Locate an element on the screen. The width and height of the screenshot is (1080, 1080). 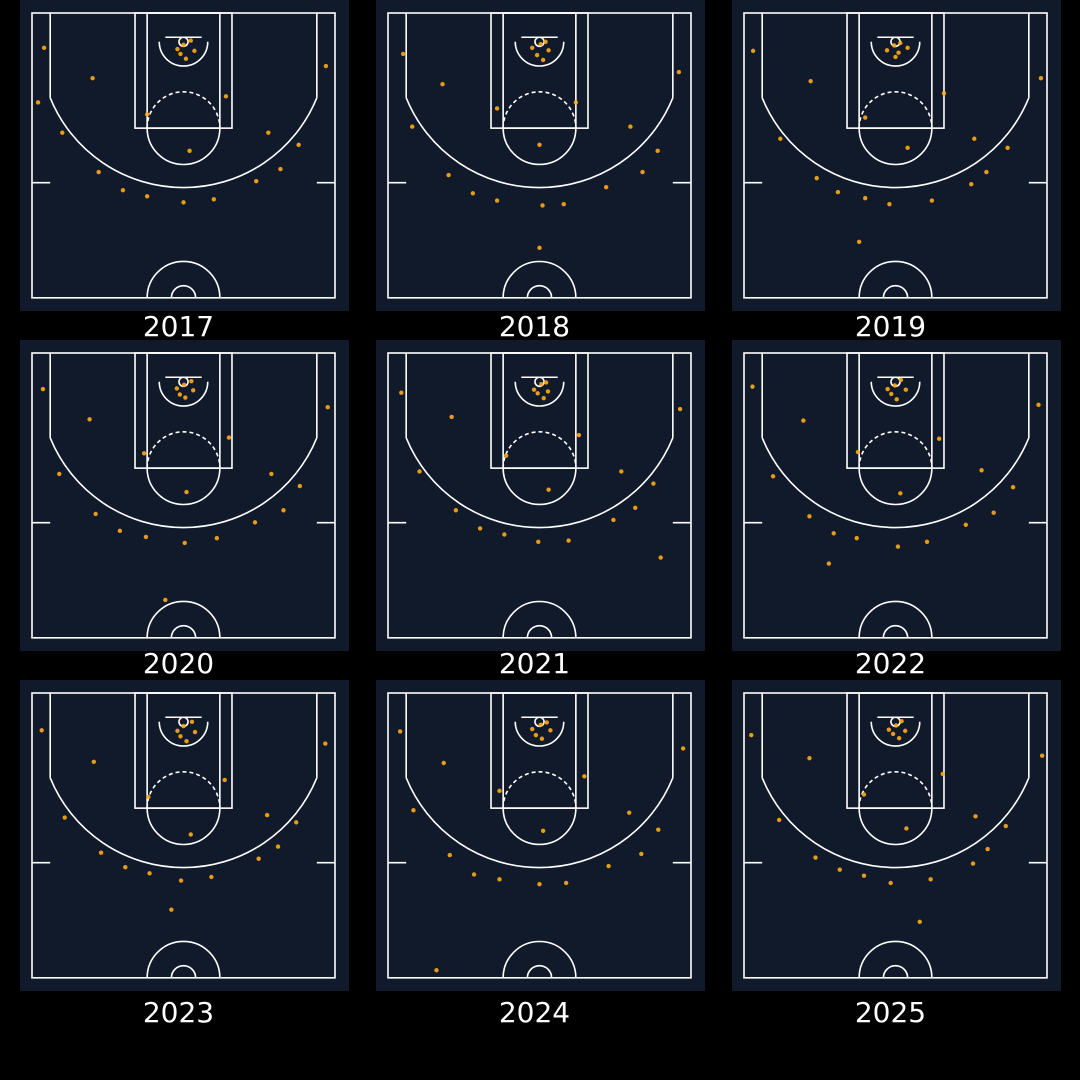
free-throw-arc is located at coordinates (895, 487).